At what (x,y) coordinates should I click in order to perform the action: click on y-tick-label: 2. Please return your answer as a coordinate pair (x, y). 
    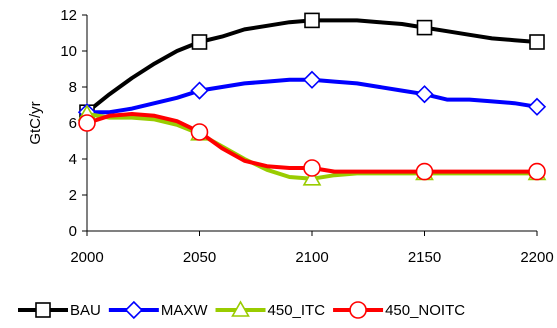
    Looking at the image, I should click on (73, 195).